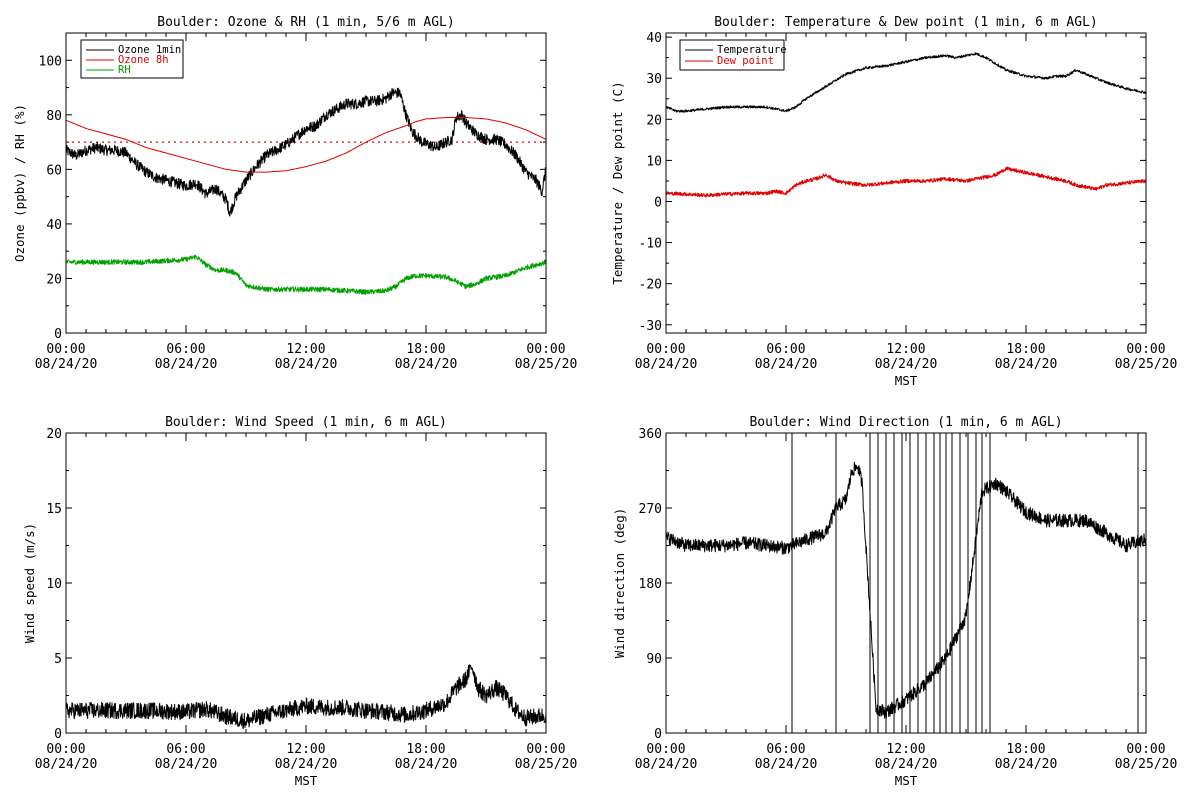 This screenshot has width=1200, height=800. I want to click on y-tick-label: 180, so click(650, 584).